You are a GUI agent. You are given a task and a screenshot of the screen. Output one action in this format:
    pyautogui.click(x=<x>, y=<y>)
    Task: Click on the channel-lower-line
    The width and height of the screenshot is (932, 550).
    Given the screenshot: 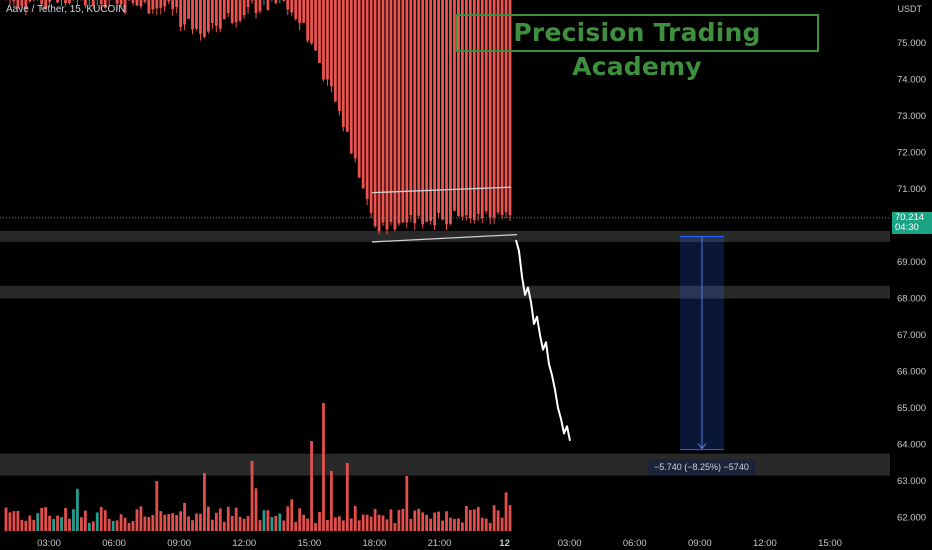 What is the action you would take?
    pyautogui.click(x=444, y=238)
    